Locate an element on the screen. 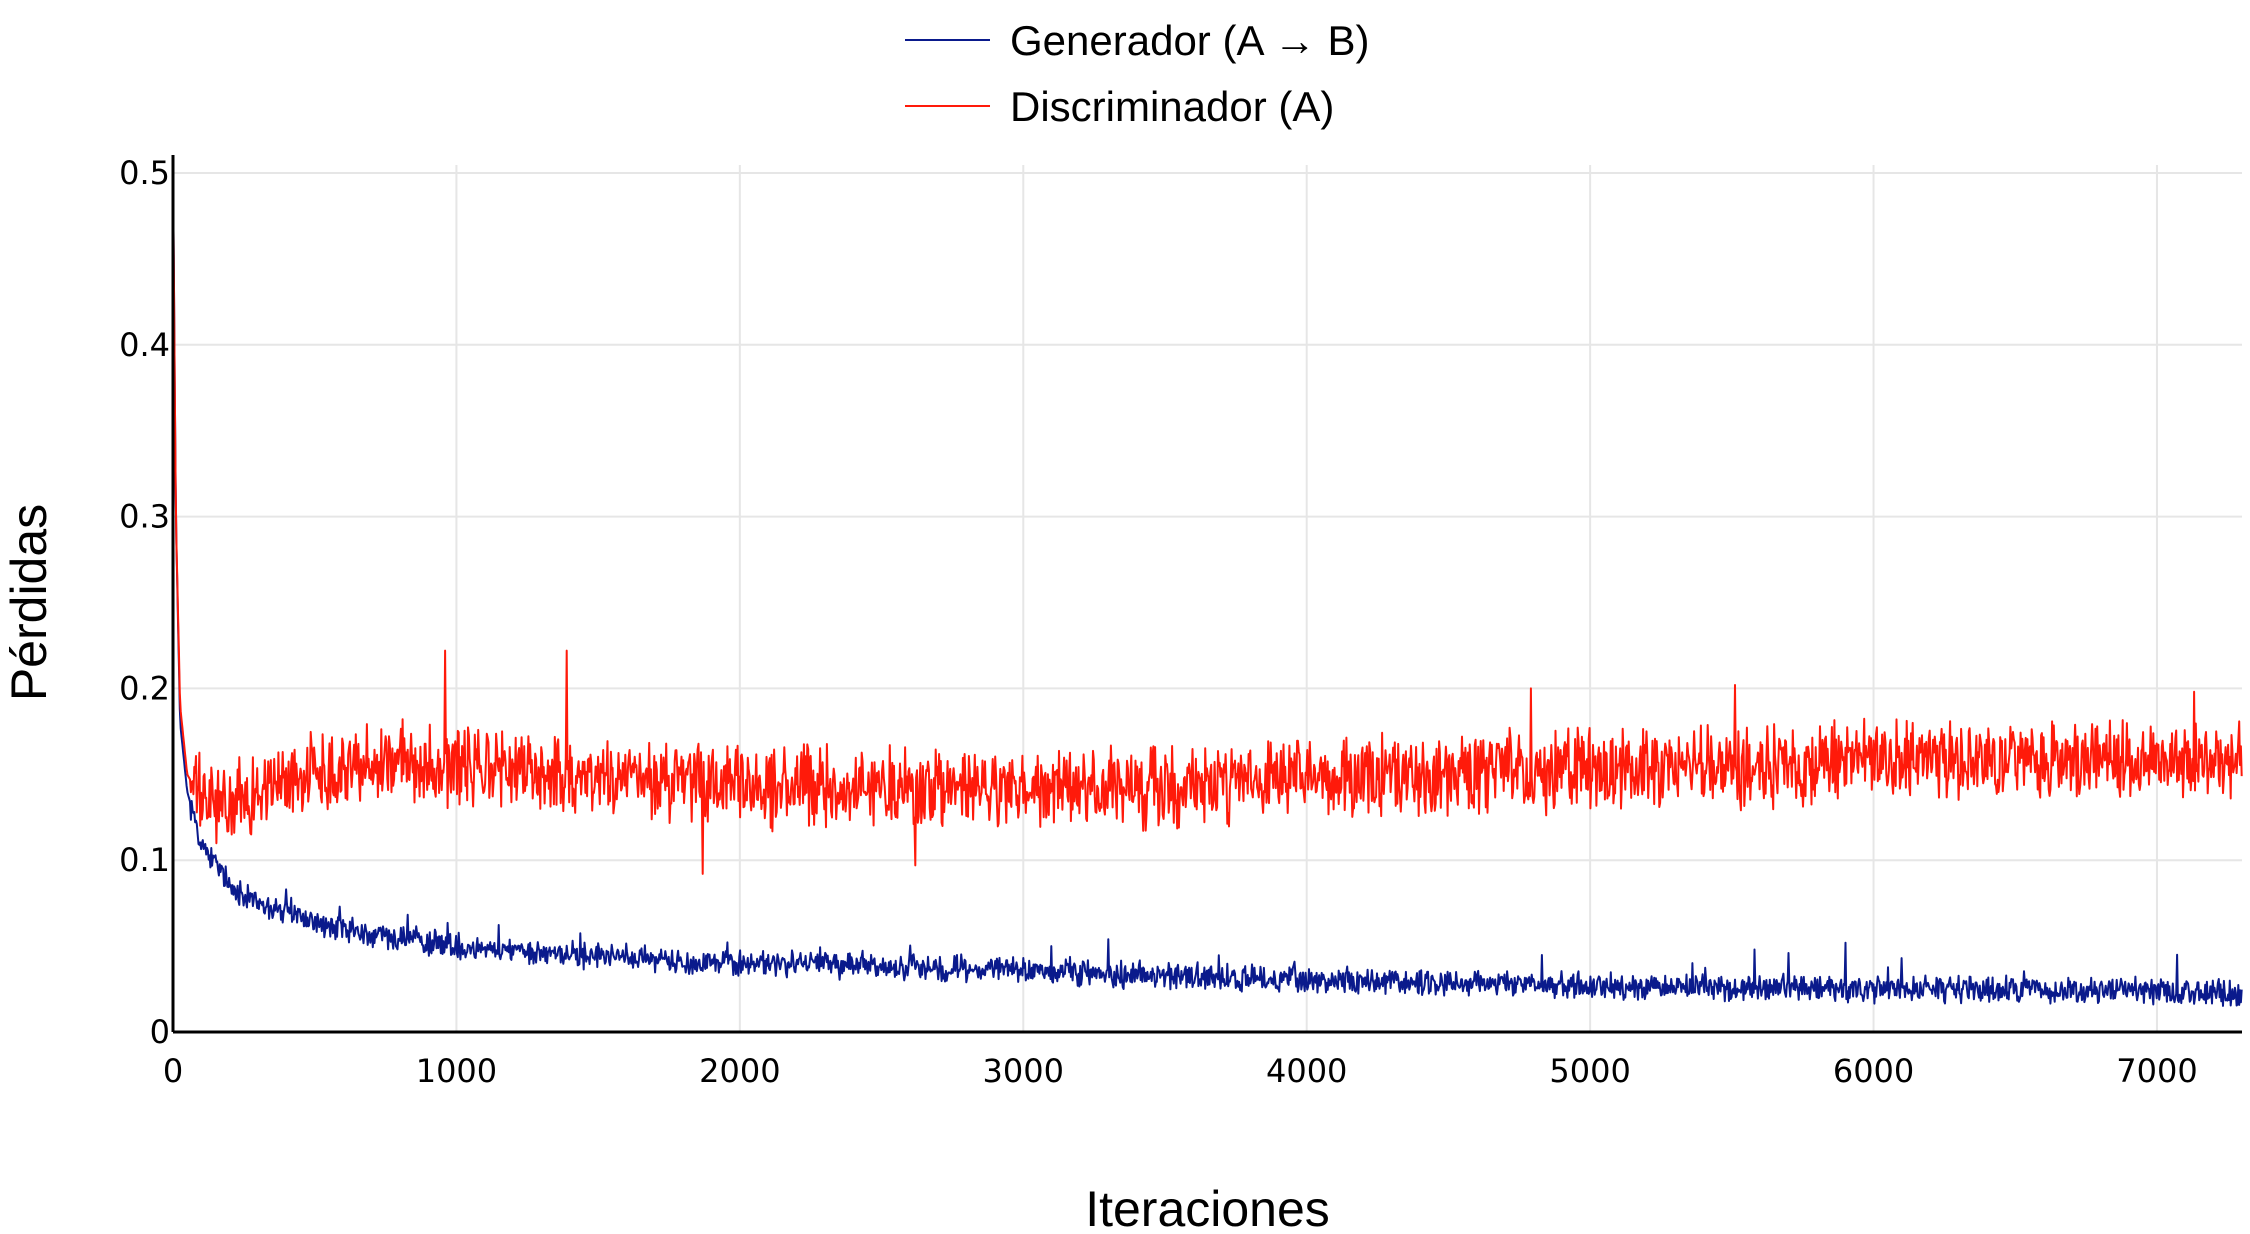 The width and height of the screenshot is (2250, 1234). legend-label: Discriminador (A) is located at coordinates (1172, 106).